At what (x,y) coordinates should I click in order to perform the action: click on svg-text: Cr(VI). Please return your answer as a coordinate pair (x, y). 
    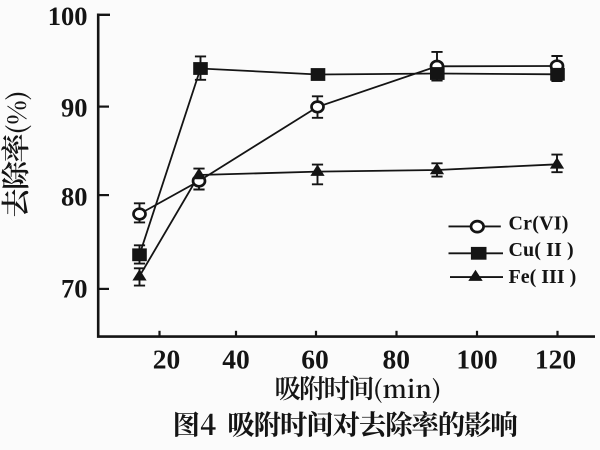
    Looking at the image, I should click on (539, 224).